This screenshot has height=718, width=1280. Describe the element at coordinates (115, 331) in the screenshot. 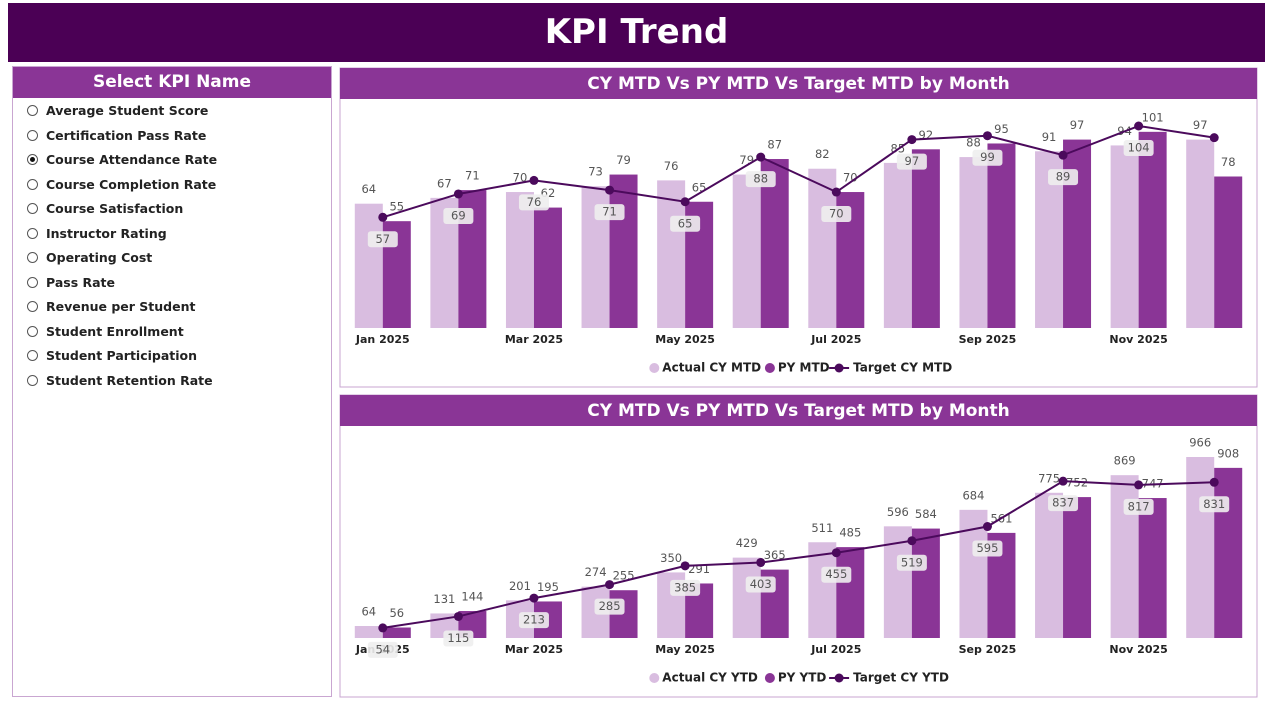

I see `option-label: Student Enrollment` at that location.